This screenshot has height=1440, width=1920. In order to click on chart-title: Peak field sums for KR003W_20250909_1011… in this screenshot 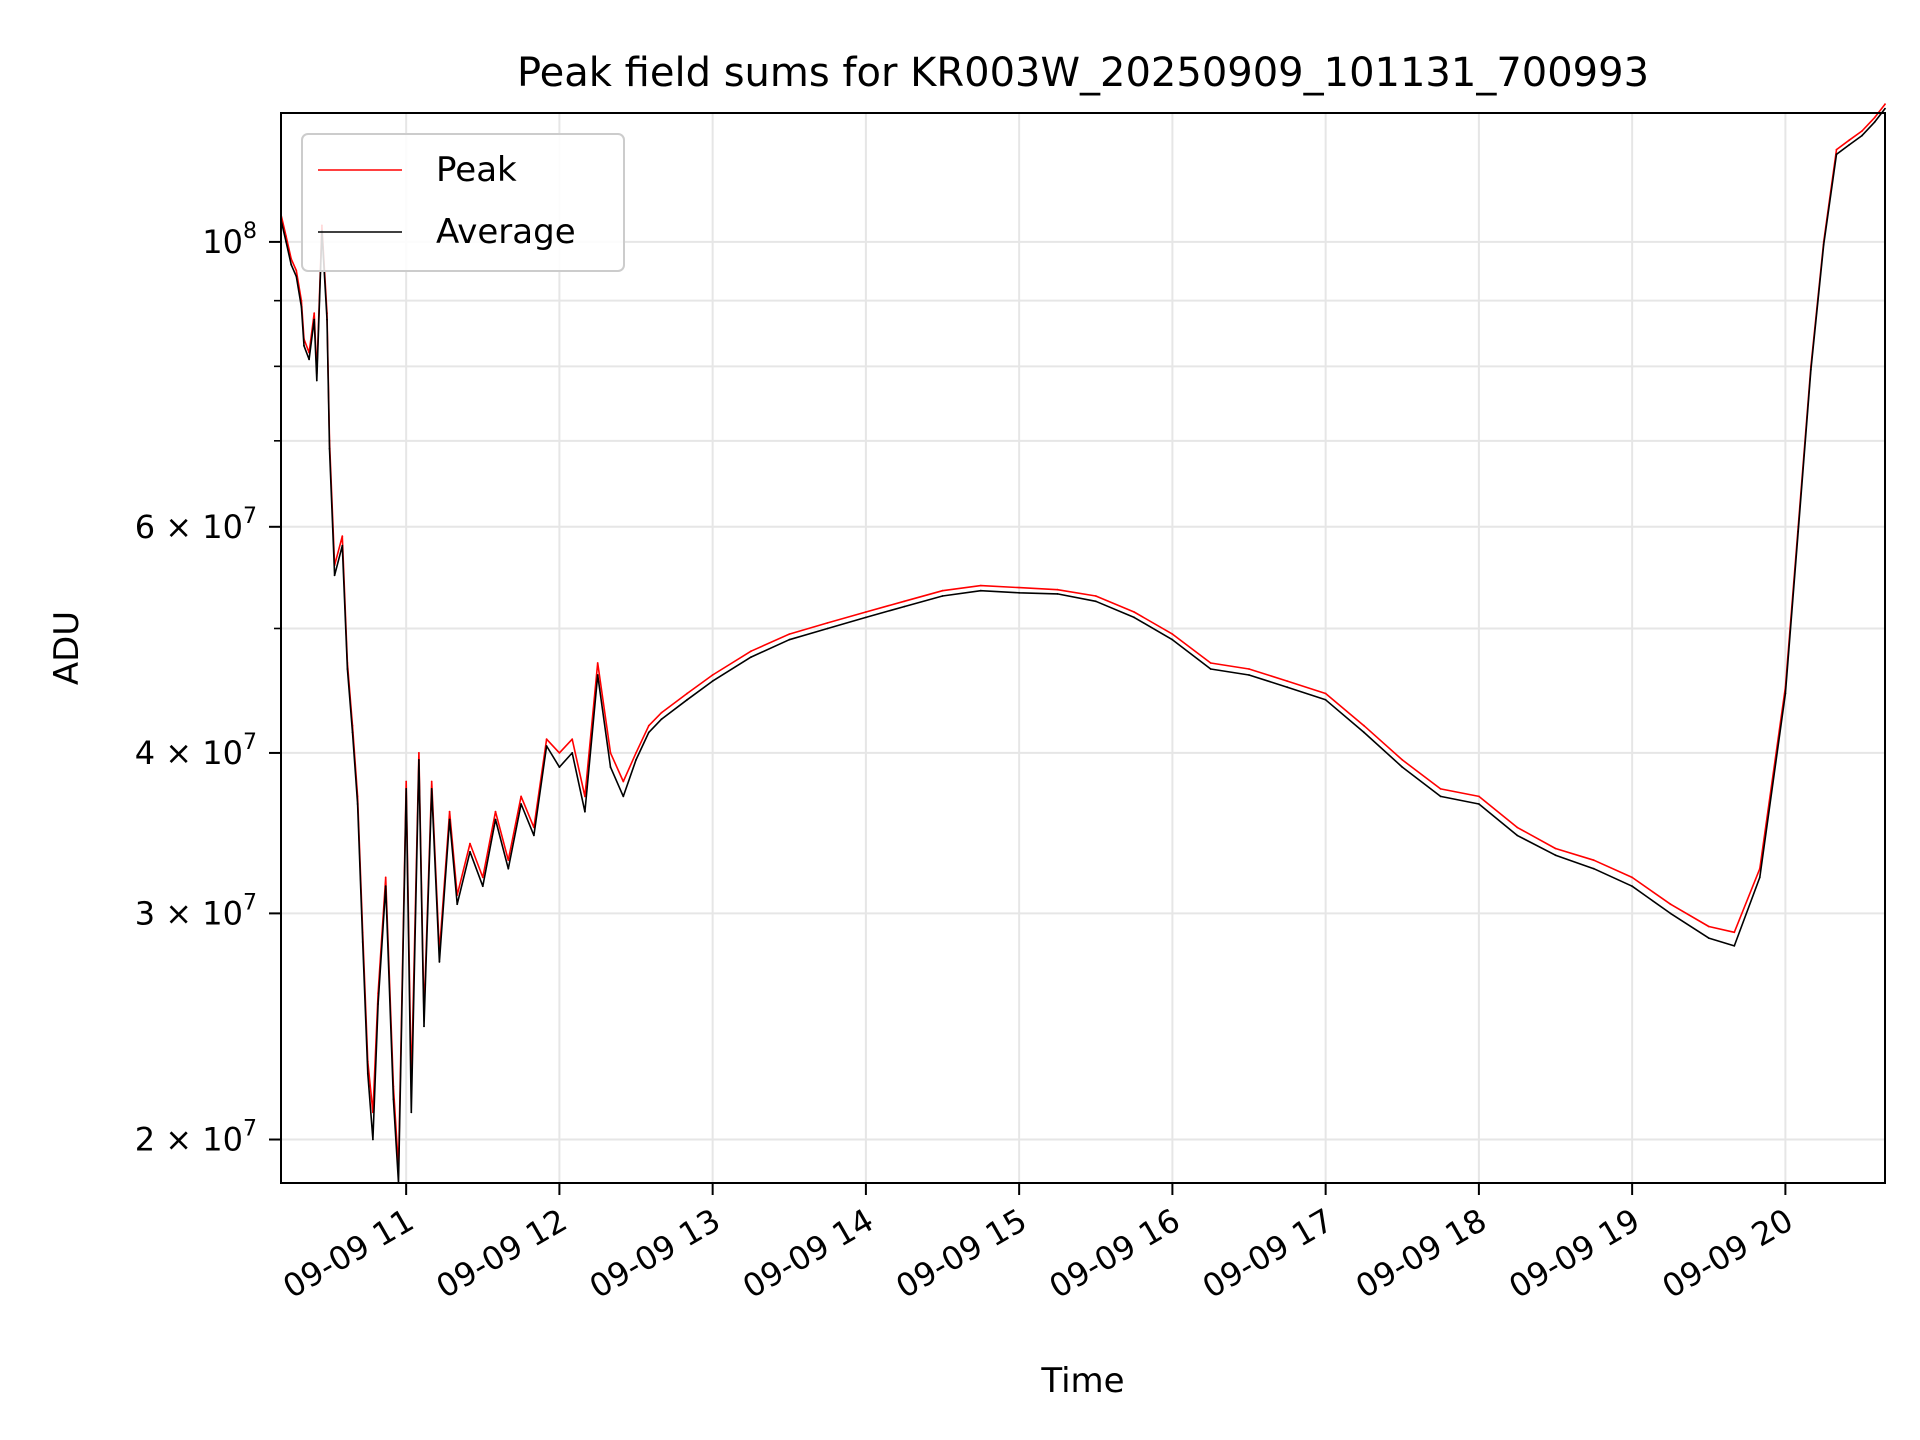, I will do `click(1083, 73)`.